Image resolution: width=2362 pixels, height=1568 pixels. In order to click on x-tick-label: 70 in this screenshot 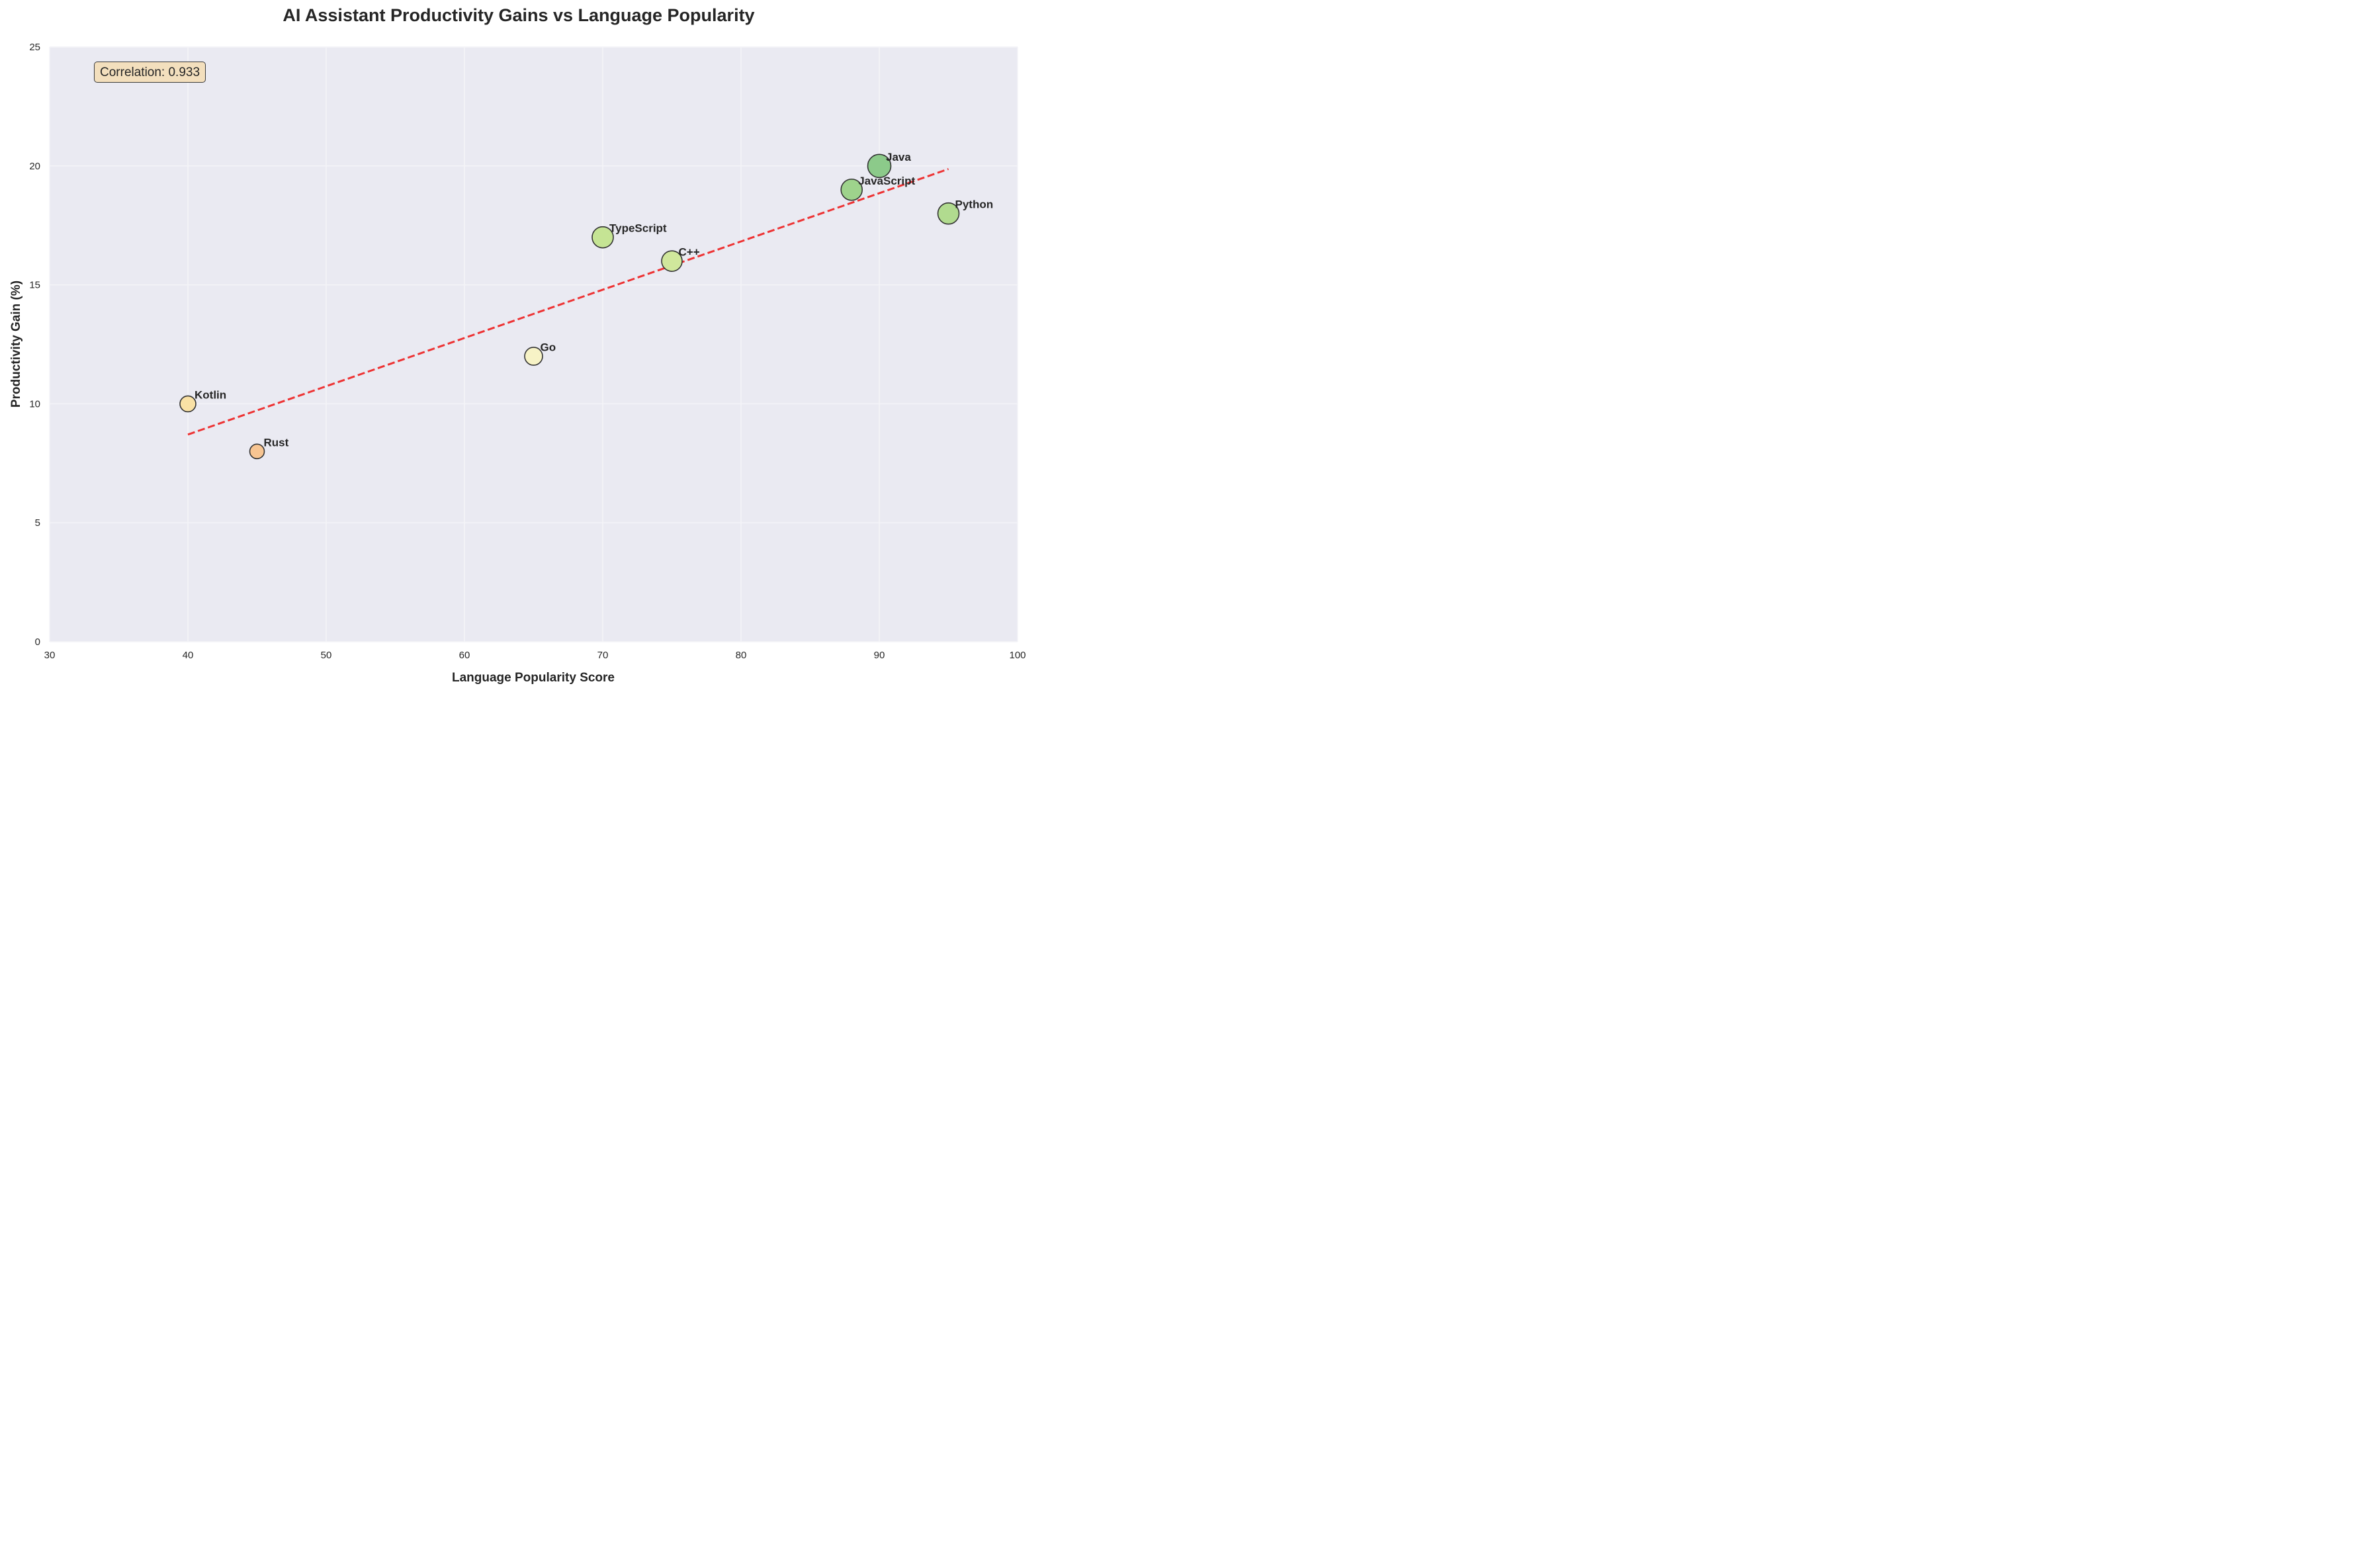, I will do `click(603, 656)`.